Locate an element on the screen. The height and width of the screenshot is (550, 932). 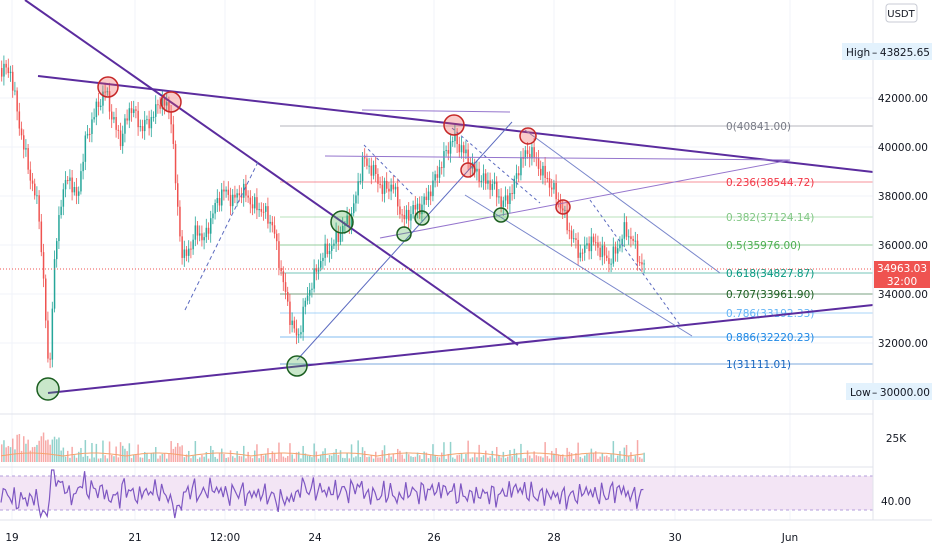
red-marker is located at coordinates (108, 87).